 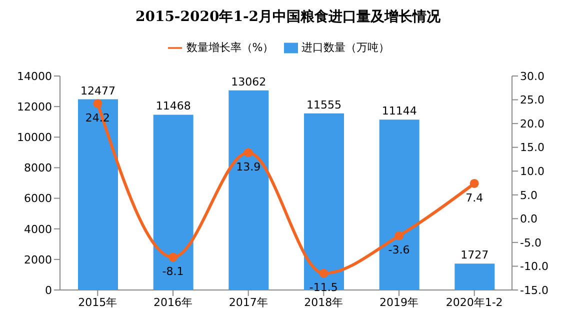 I want to click on chart-title: 2015-2020年1-2月中国粮食进口量及增长情况, so click(x=288, y=17).